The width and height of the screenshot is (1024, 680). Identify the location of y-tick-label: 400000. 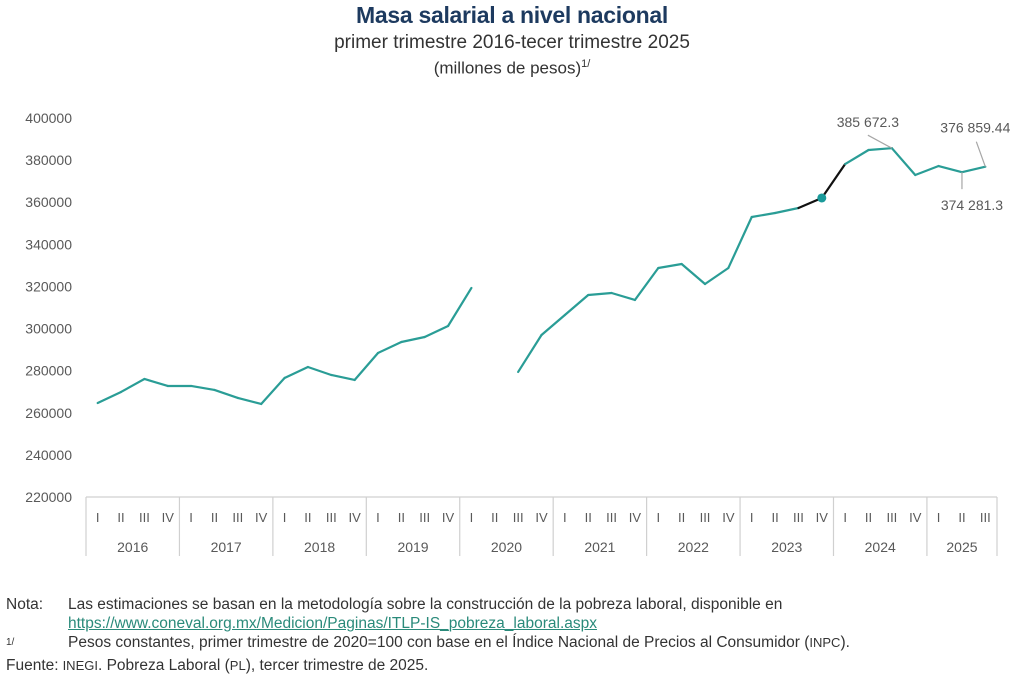
(48, 118).